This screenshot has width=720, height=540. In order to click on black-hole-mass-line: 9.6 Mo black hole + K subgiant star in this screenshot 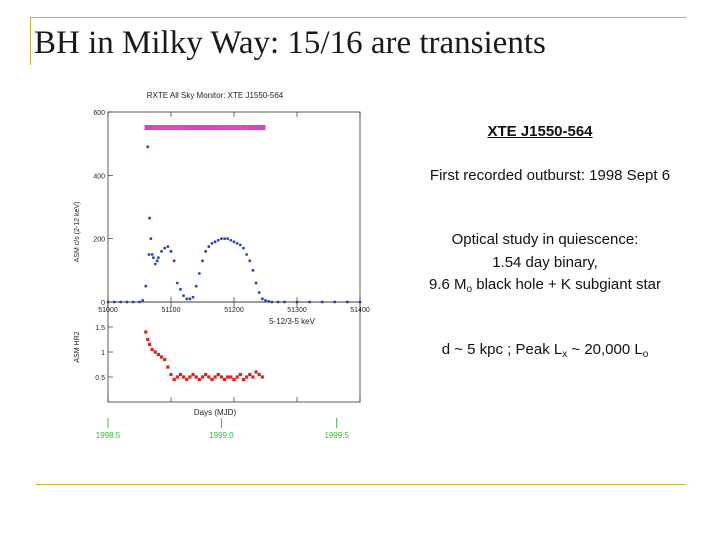, I will do `click(545, 285)`.